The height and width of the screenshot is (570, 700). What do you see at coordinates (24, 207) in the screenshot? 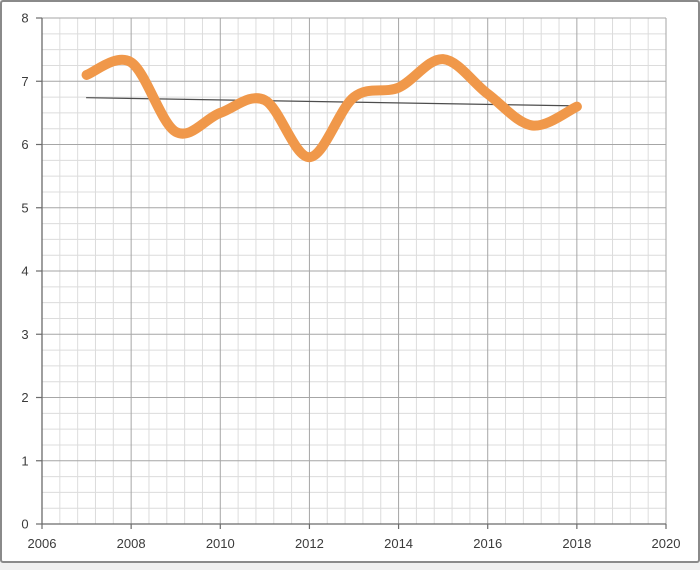
I see `y-tick-label: 5` at bounding box center [24, 207].